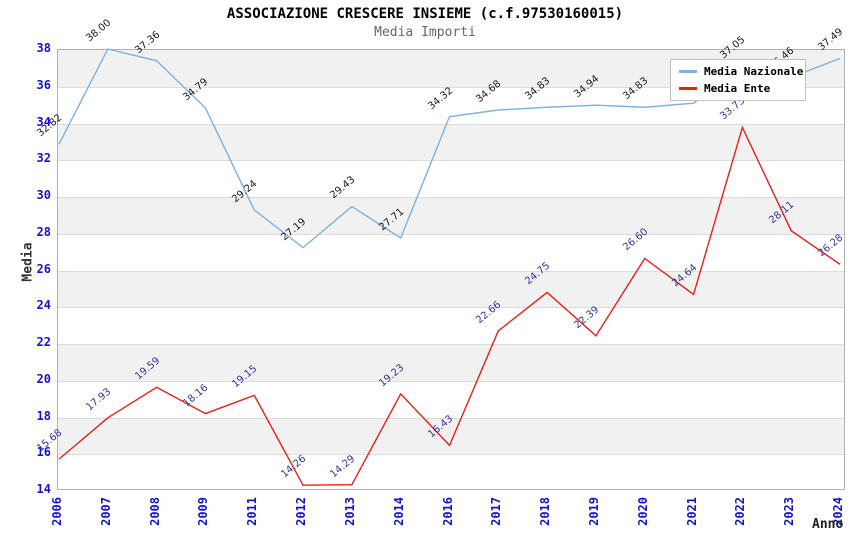 This screenshot has width=850, height=550. What do you see at coordinates (43, 84) in the screenshot?
I see `y-tick-label: 36` at bounding box center [43, 84].